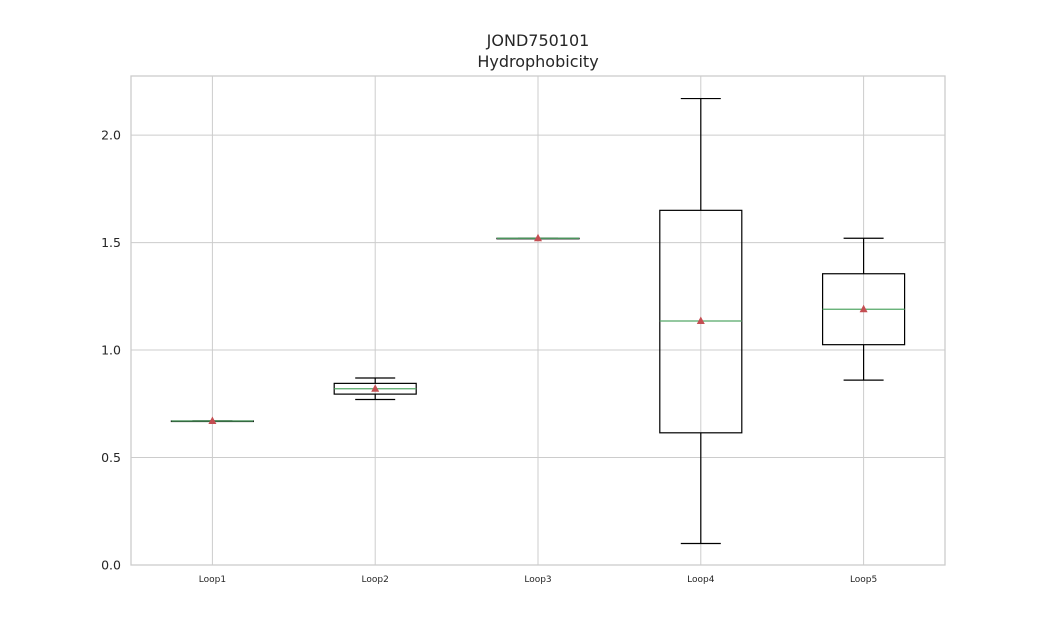 This screenshot has height=635, width=1050. I want to click on y-tick-label: 1.0, so click(111, 350).